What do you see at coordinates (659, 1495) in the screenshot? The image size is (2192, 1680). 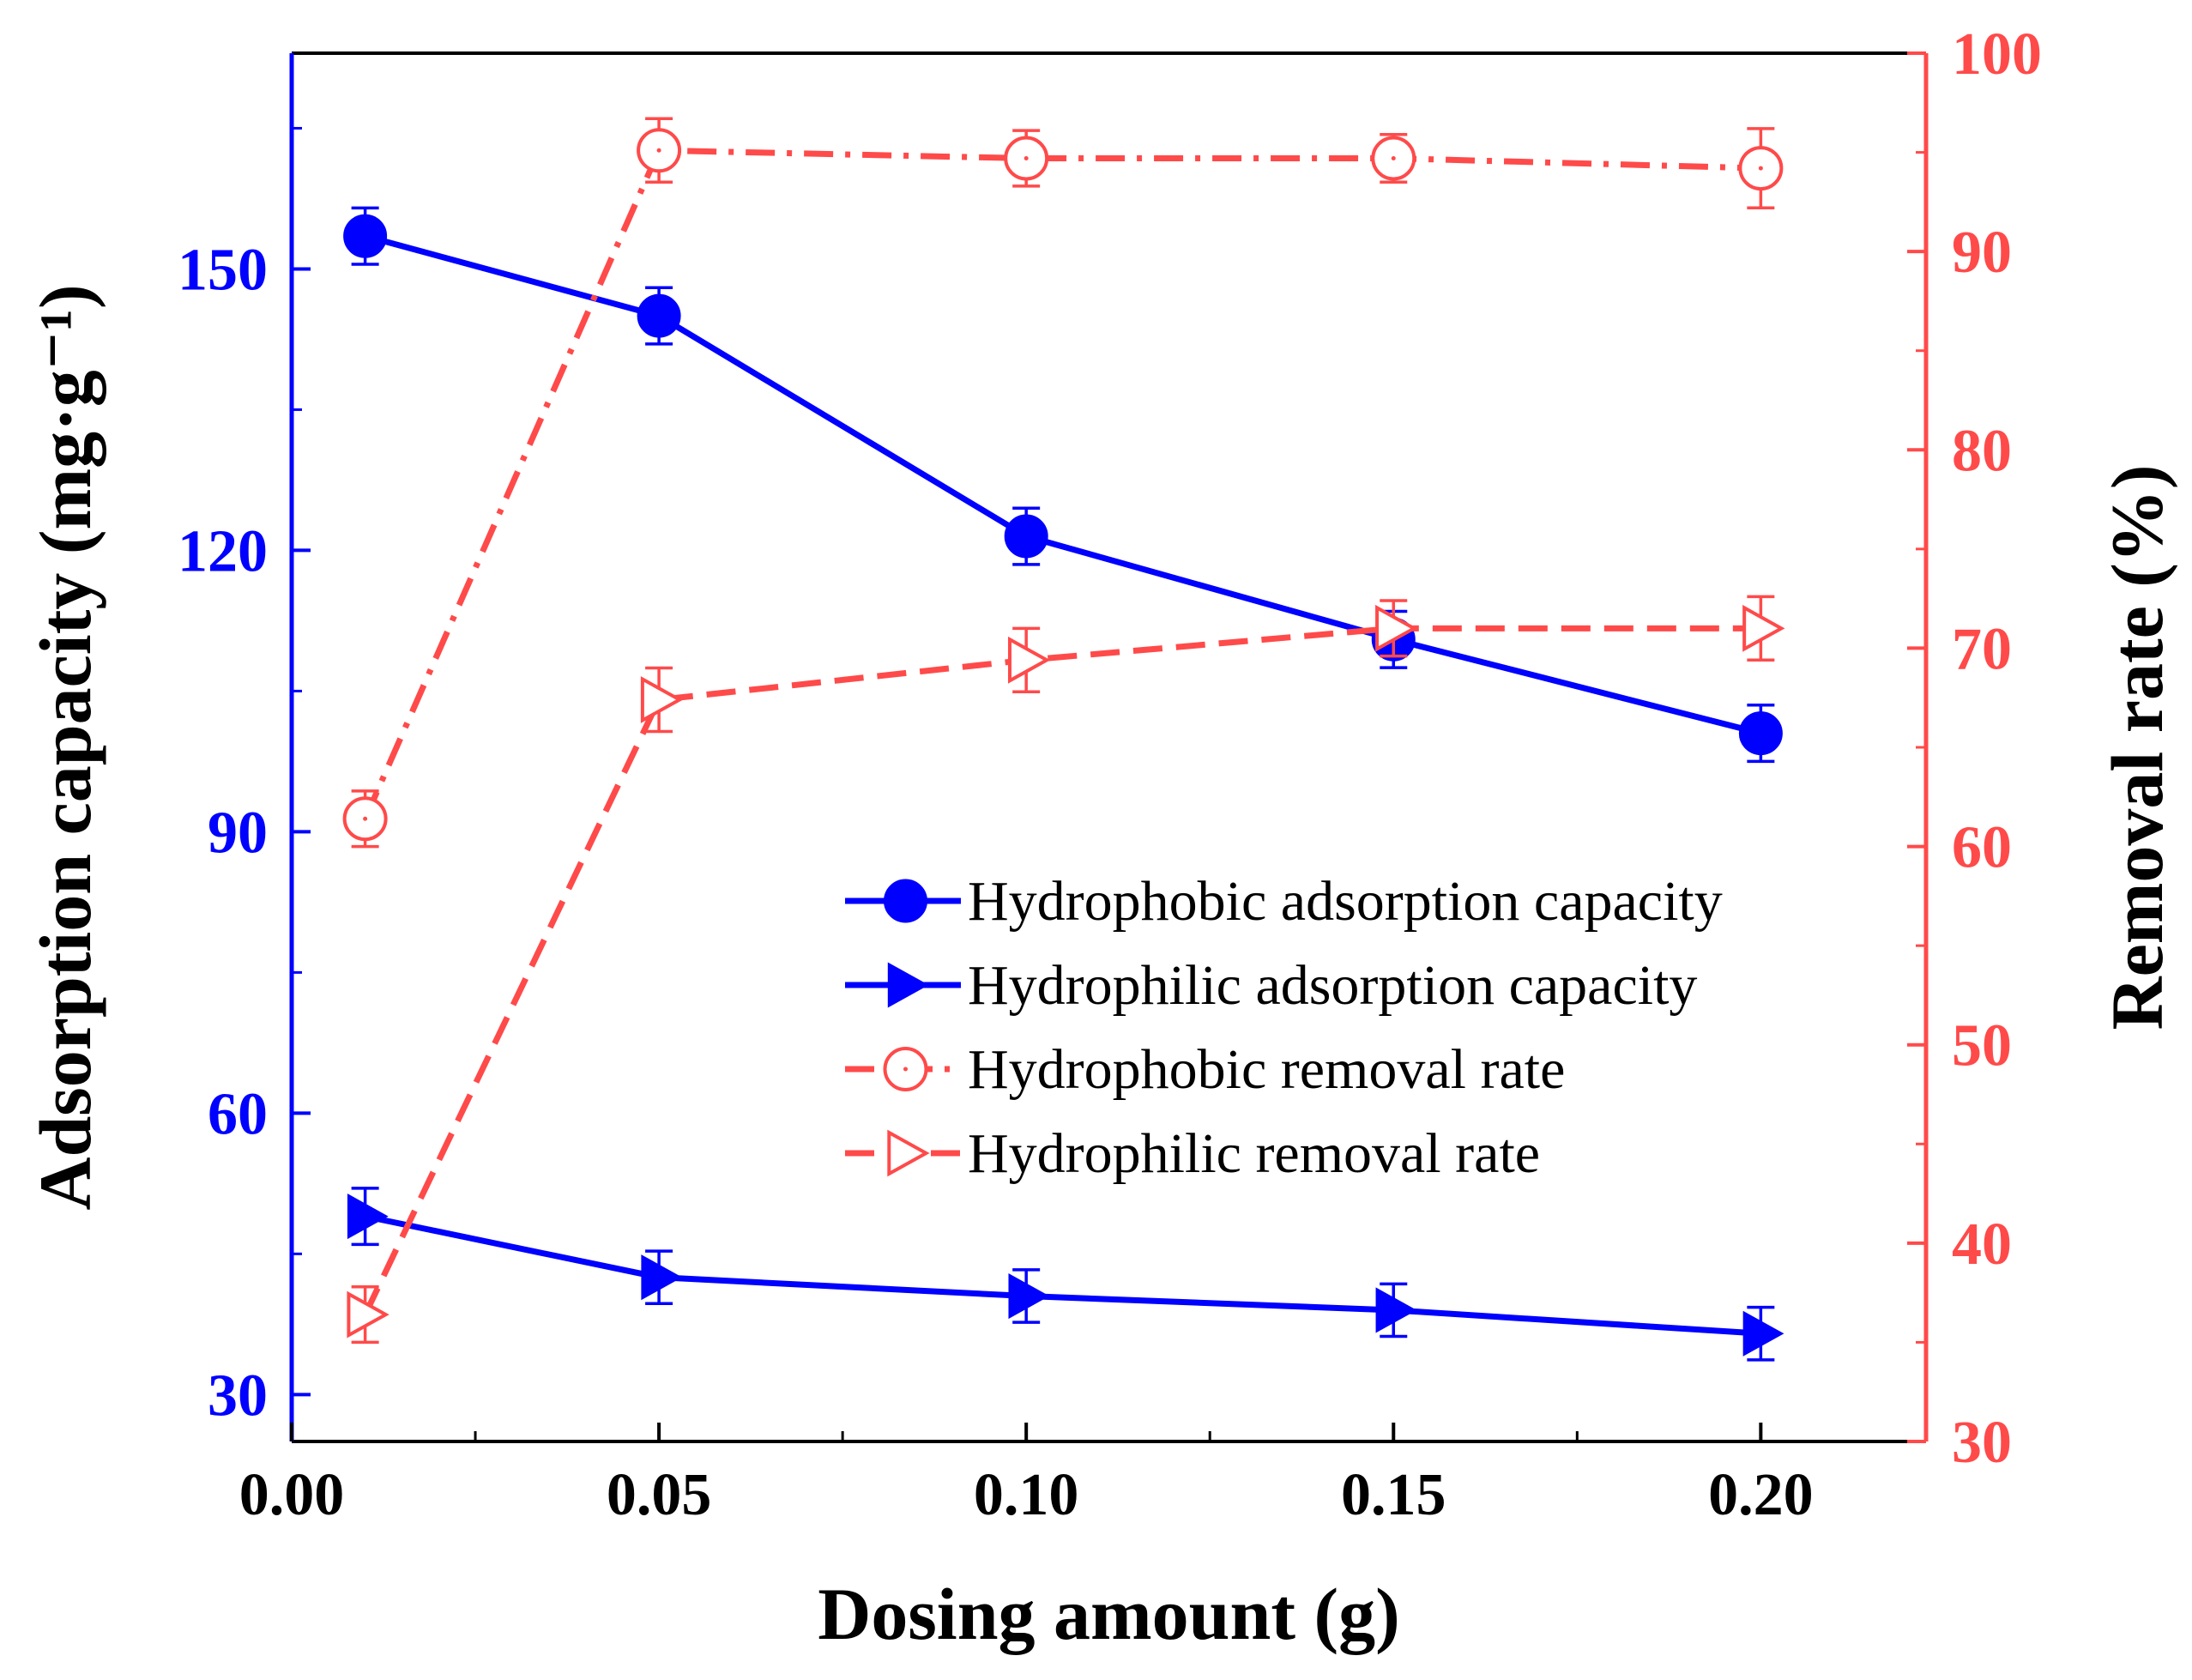 I see `x-tick-label: 0.05` at bounding box center [659, 1495].